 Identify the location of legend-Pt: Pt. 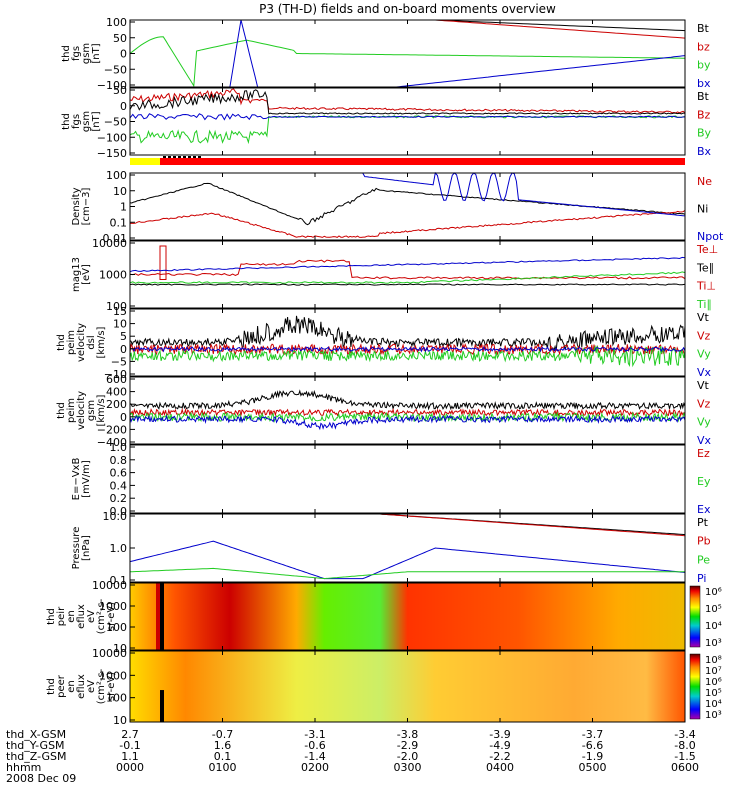
(703, 522).